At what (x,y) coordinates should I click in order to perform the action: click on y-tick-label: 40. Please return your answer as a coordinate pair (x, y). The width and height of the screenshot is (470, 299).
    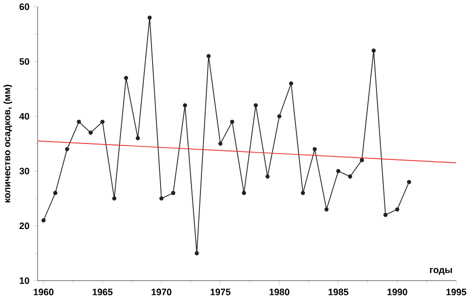
    Looking at the image, I should click on (24, 116).